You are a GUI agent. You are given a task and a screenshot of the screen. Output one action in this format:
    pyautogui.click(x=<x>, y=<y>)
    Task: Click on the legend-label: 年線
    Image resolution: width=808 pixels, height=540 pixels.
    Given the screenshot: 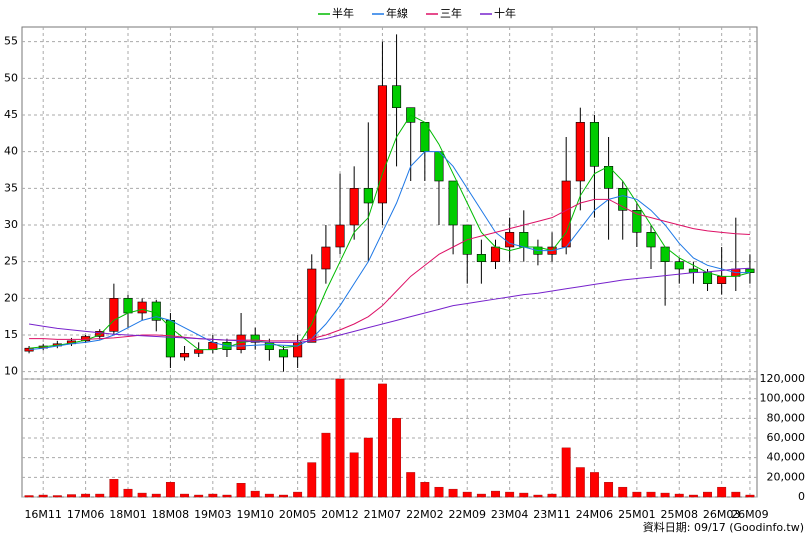 What is the action you would take?
    pyautogui.click(x=397, y=13)
    